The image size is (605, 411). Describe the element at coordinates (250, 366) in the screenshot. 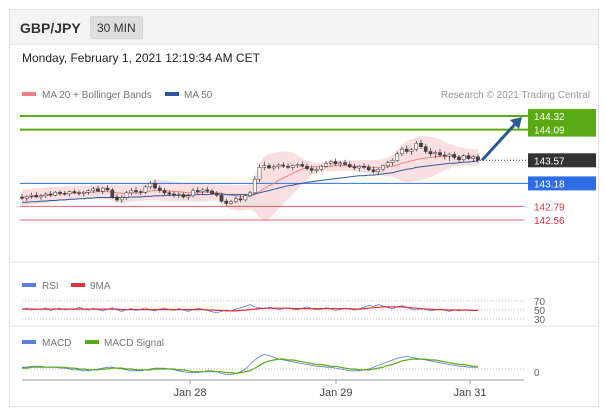

I see `macd-signal-line` at that location.